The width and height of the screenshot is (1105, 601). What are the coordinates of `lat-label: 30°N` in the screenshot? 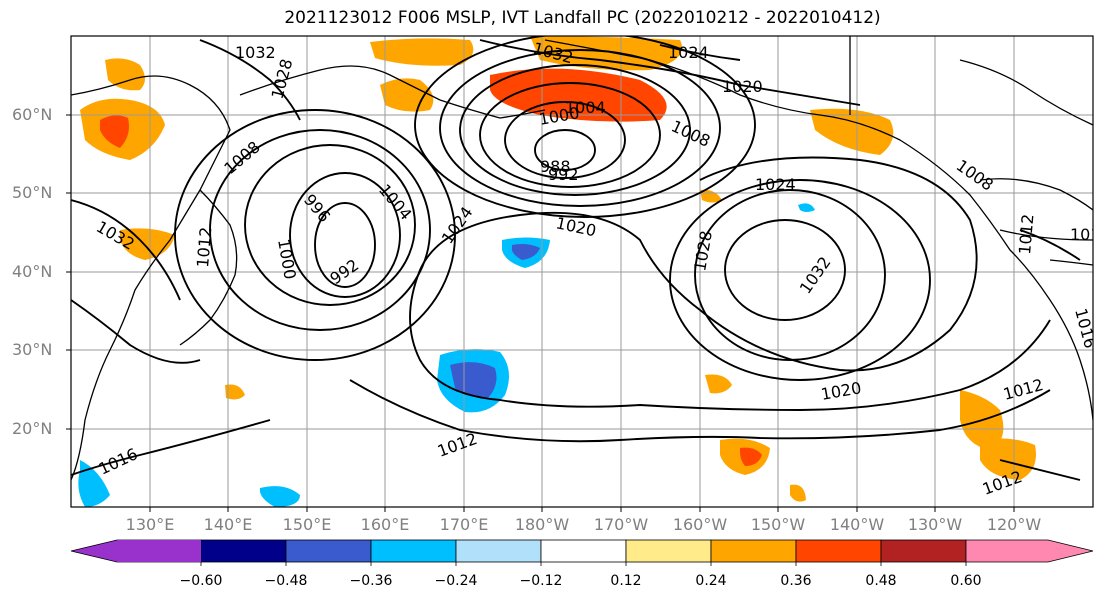 It's located at (32, 349).